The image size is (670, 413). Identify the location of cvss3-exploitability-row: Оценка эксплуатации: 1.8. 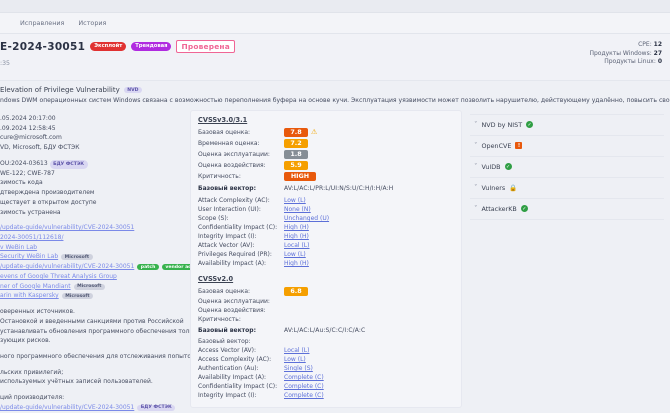
(326, 154).